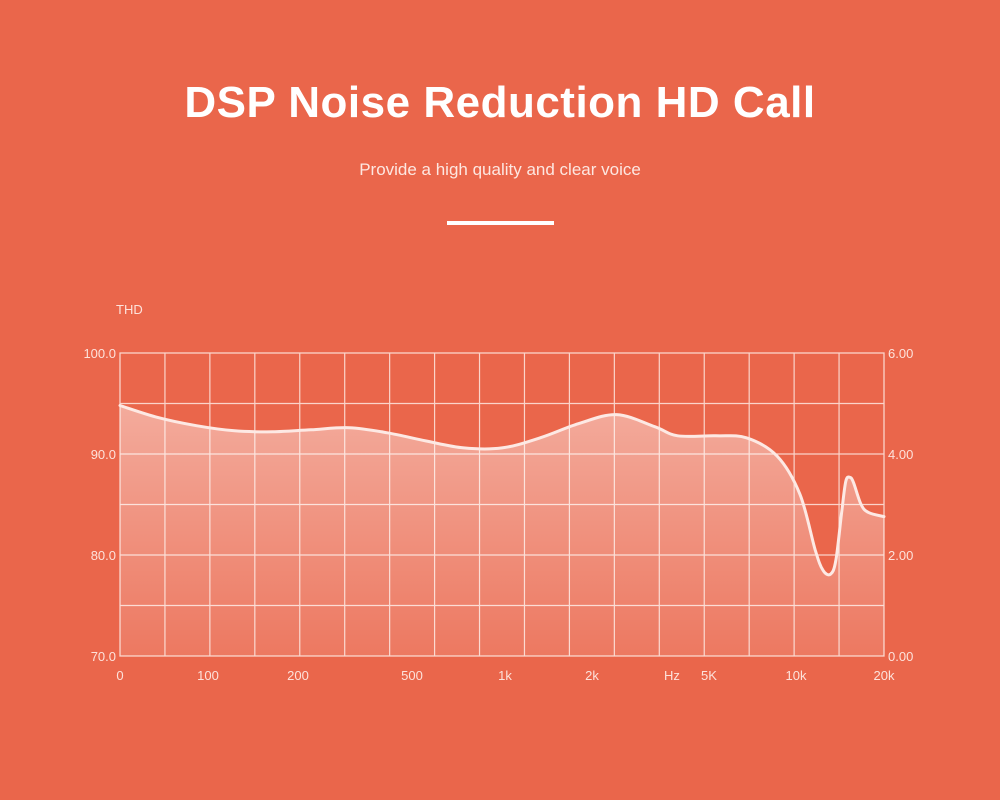  Describe the element at coordinates (412, 675) in the screenshot. I see `x-tick-label: 500` at that location.